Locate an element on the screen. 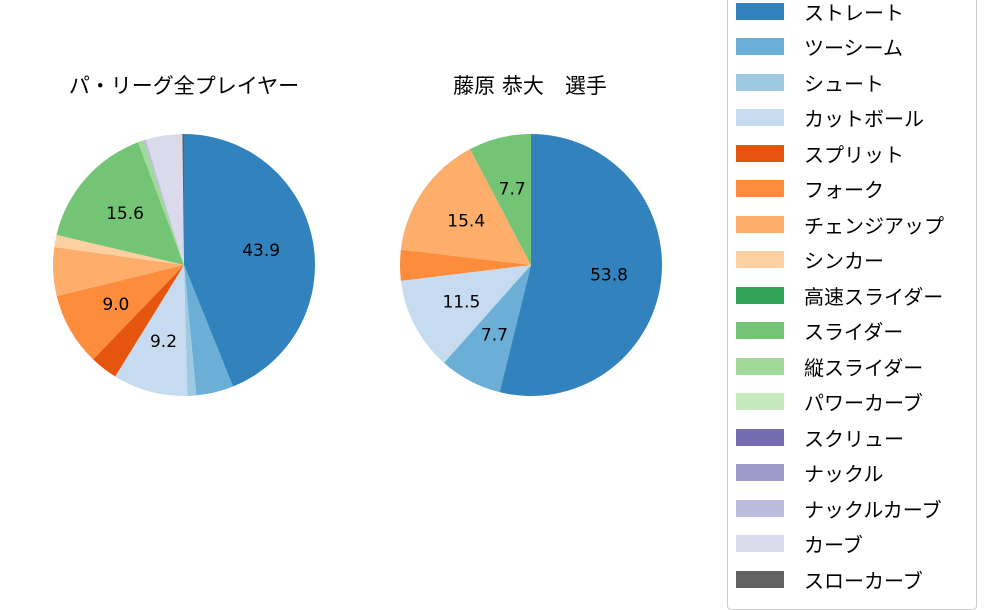 The image size is (1000, 610). legend-item: ツーシーム is located at coordinates (819, 47).